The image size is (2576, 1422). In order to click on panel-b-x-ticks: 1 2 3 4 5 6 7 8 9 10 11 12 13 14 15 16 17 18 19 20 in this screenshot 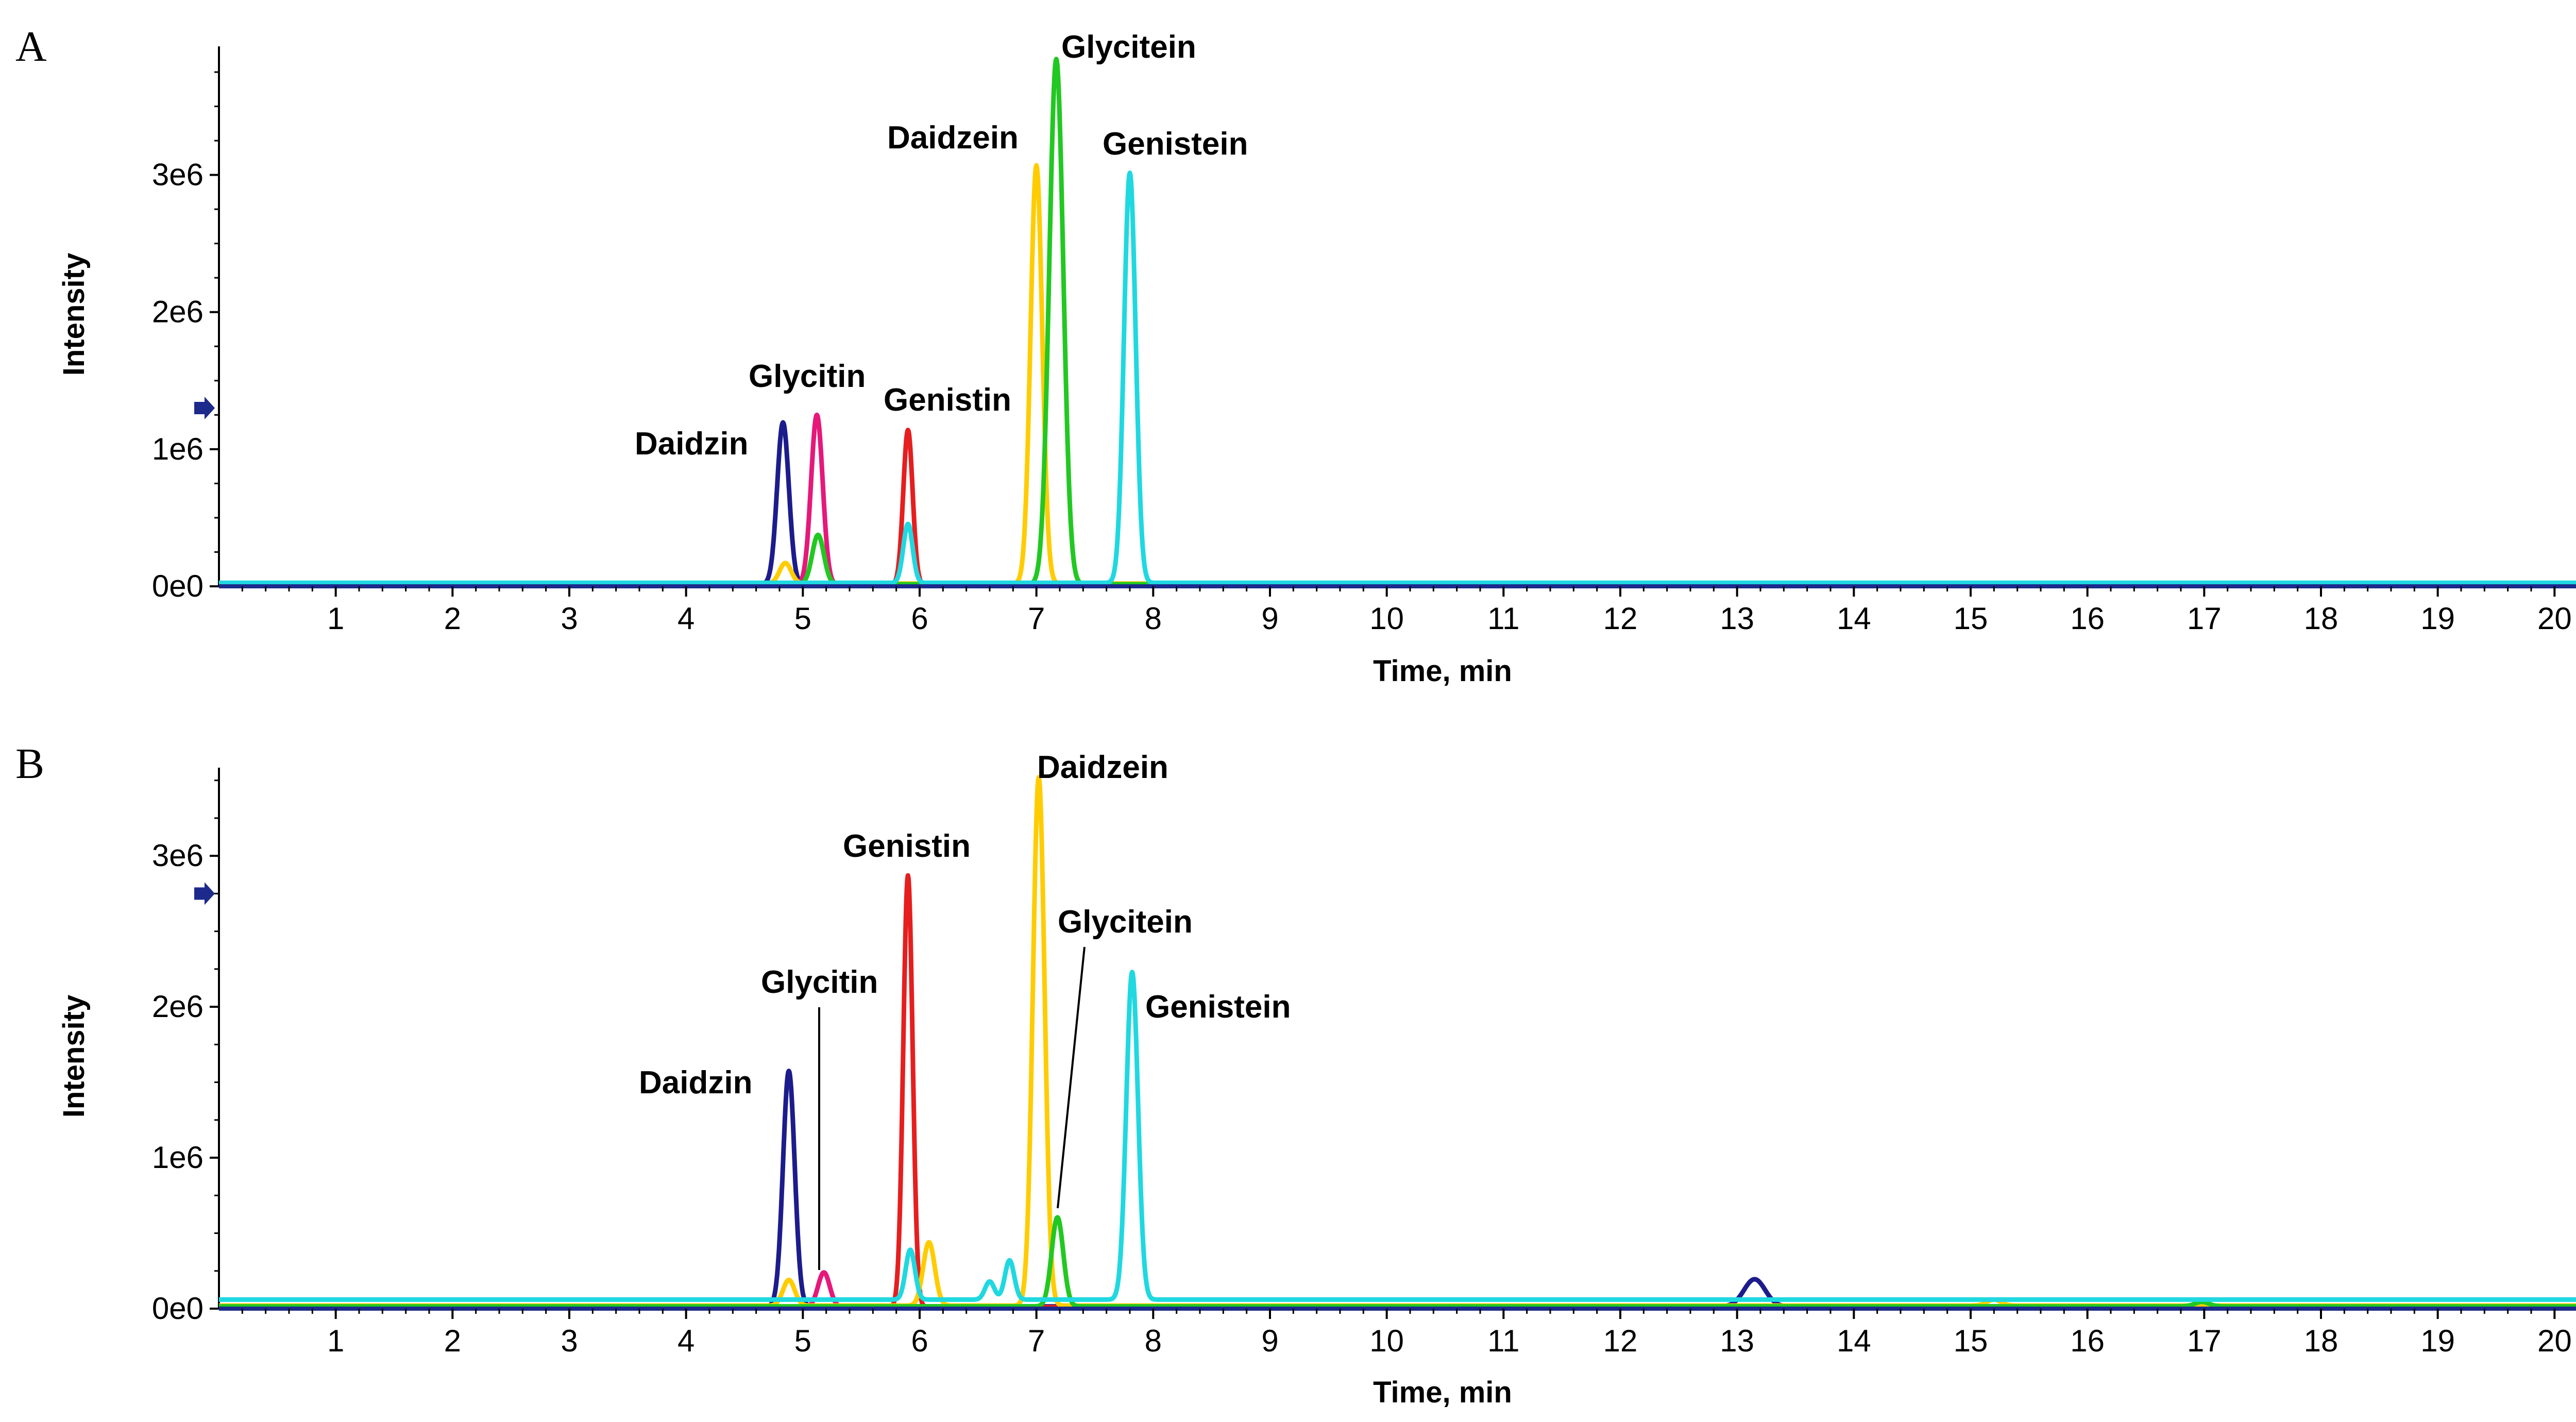, I will do `click(1406, 1333)`.